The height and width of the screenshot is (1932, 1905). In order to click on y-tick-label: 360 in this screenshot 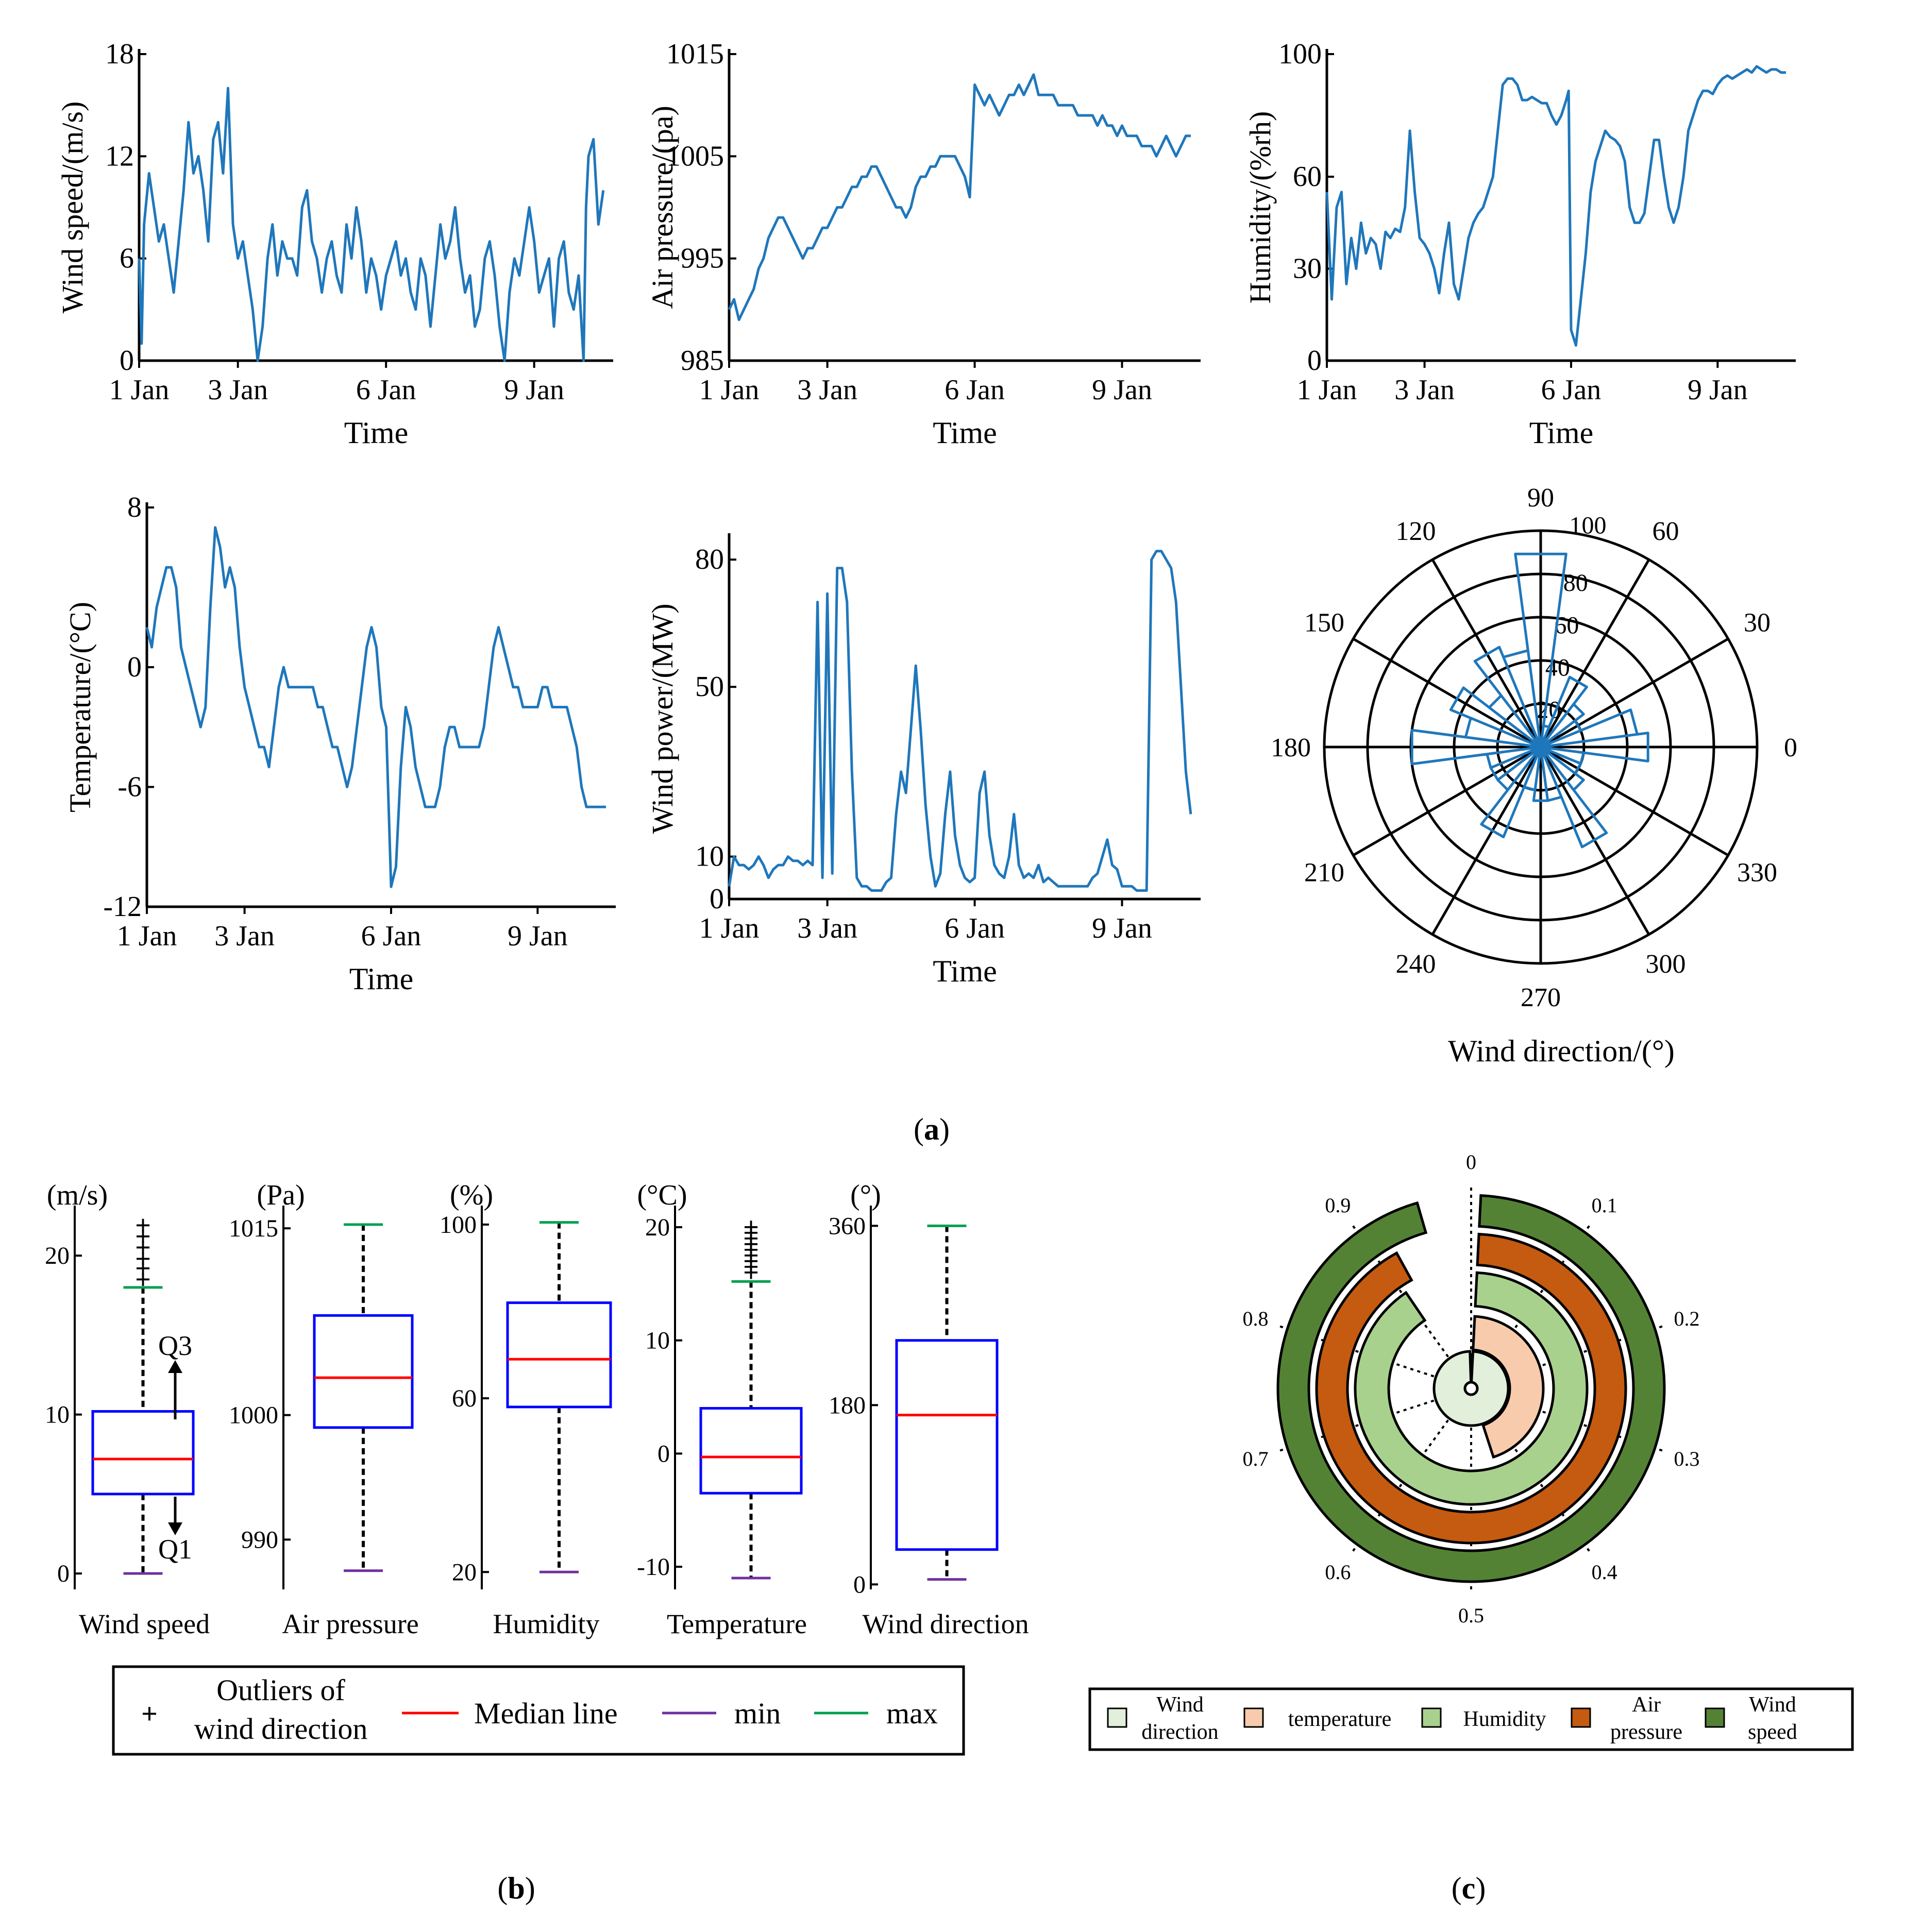, I will do `click(847, 1226)`.